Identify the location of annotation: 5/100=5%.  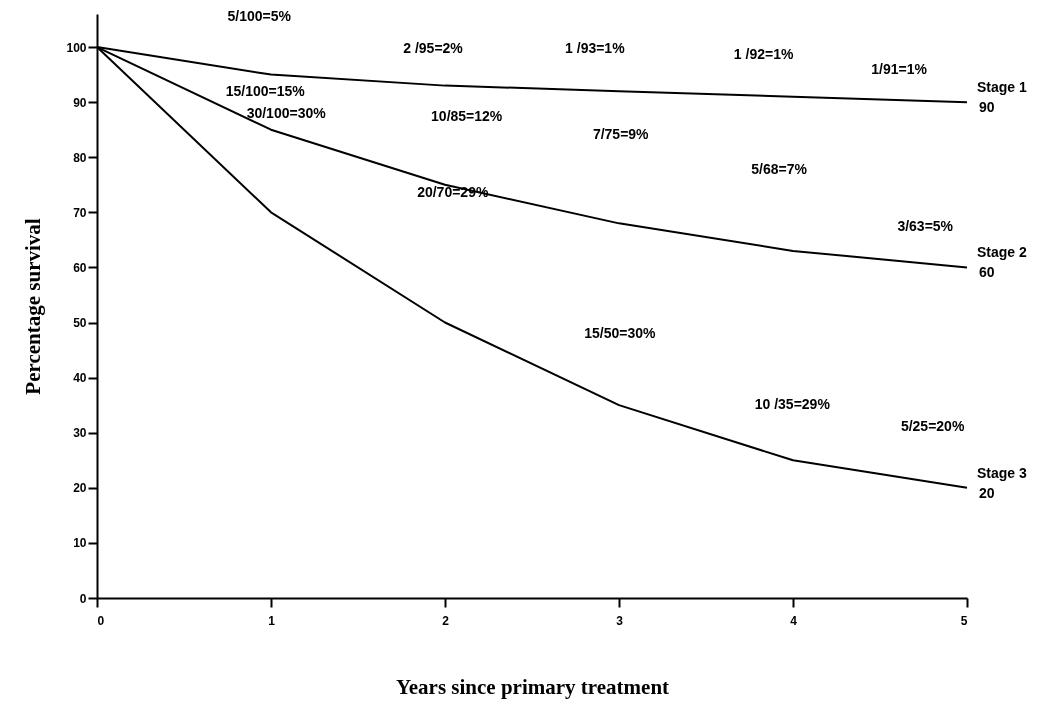
(259, 15).